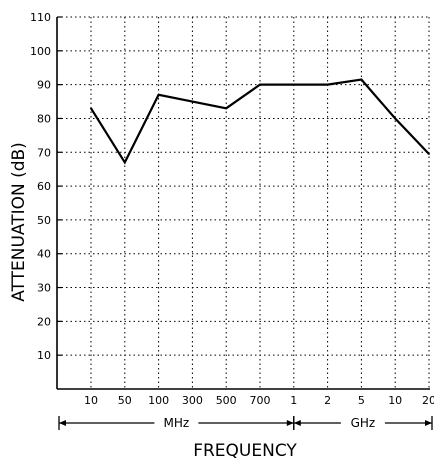  Describe the element at coordinates (44, 355) in the screenshot. I see `y-tick-label: 10` at that location.